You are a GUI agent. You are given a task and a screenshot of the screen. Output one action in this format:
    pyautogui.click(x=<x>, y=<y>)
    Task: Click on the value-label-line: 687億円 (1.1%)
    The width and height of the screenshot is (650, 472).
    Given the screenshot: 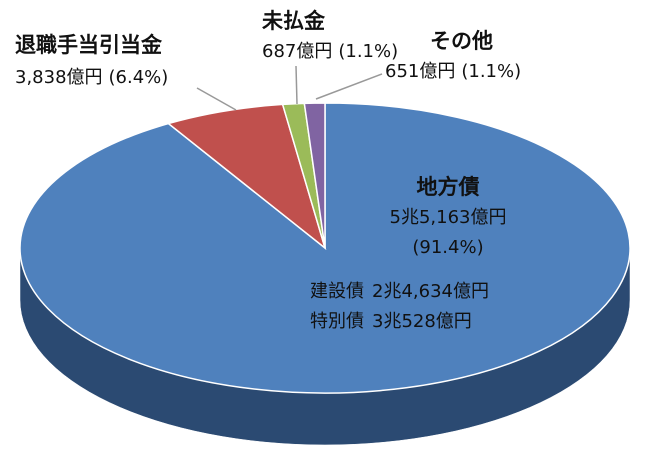 What is the action you would take?
    pyautogui.click(x=330, y=51)
    